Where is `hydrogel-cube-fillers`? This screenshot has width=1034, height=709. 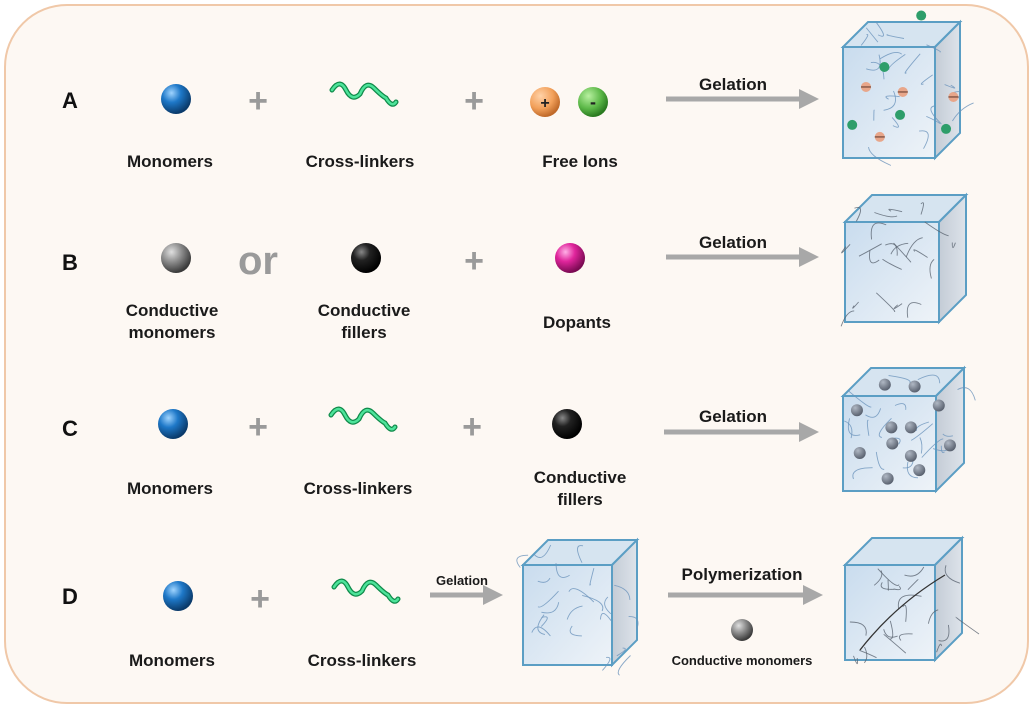
hydrogel-cube-fillers is located at coordinates (908, 429).